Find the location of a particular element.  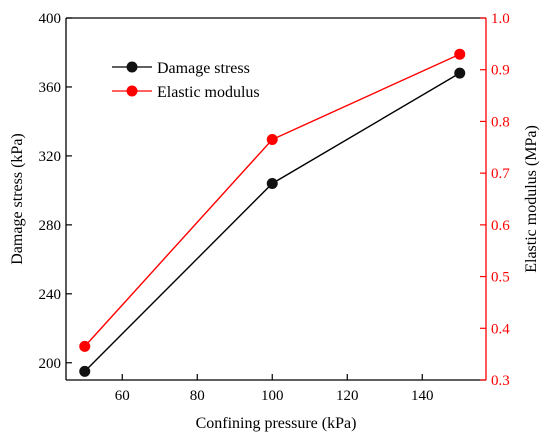

x-tick-label: 80 is located at coordinates (197, 396).